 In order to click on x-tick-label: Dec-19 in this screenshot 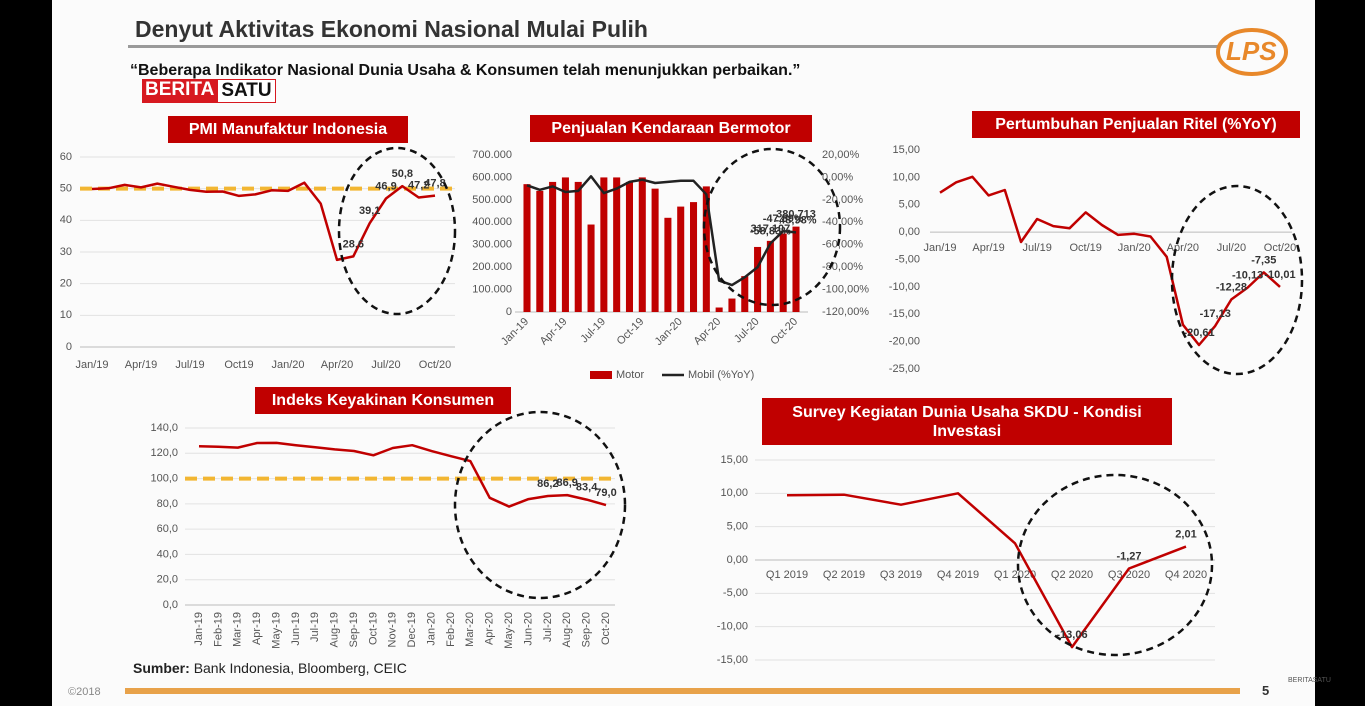, I will do `click(412, 629)`.